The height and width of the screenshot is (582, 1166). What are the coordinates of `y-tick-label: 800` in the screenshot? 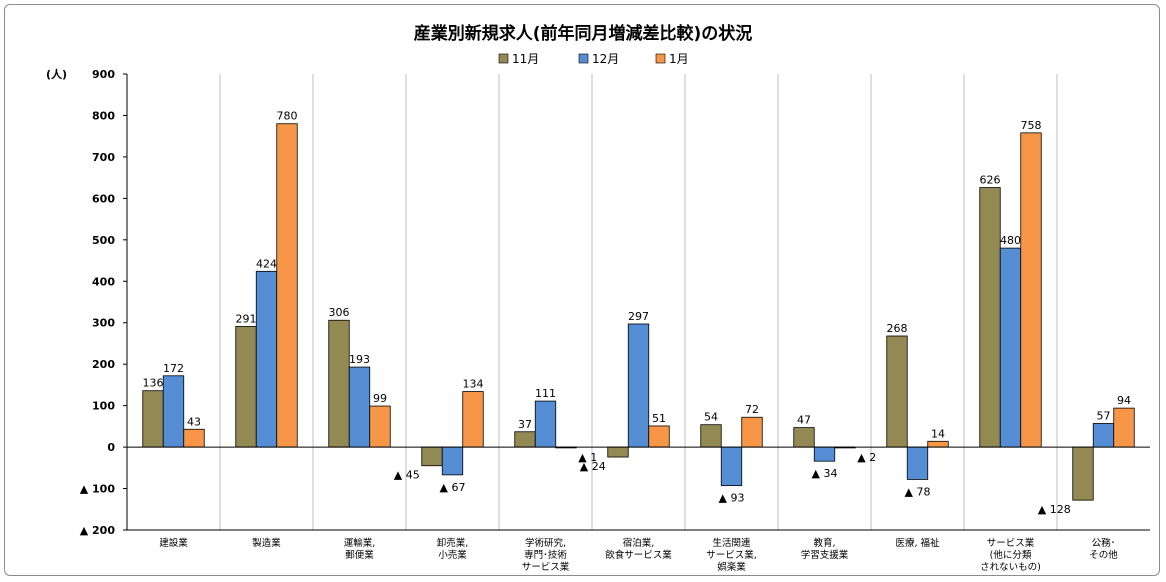 It's located at (103, 115).